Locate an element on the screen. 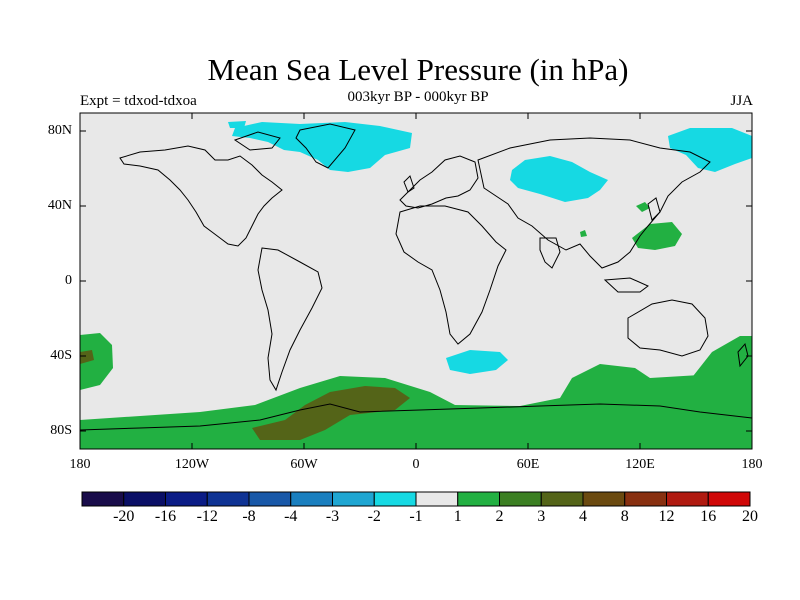 The height and width of the screenshot is (600, 800). positive-anomaly-south-pacific-east is located at coordinates (721, 368).